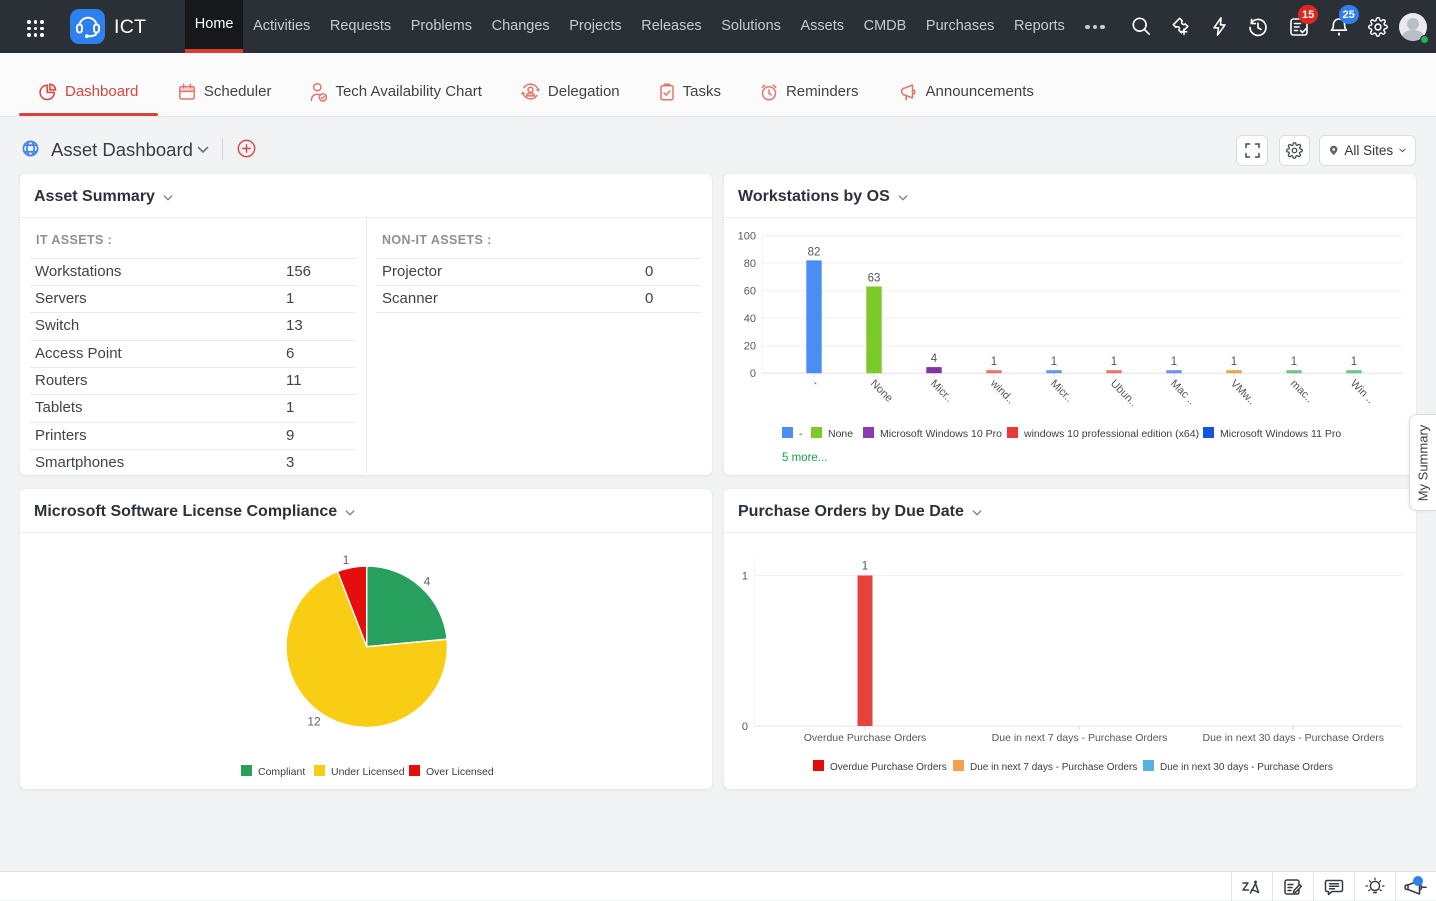  What do you see at coordinates (865, 738) in the screenshot?
I see `svg-text: Overdue Purchase Orders` at bounding box center [865, 738].